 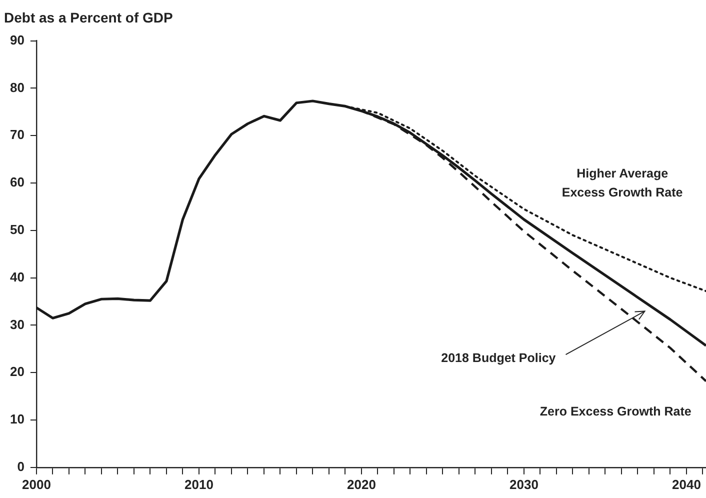 I want to click on text: Higher Average Excess Growth Rate, so click(x=622, y=183).